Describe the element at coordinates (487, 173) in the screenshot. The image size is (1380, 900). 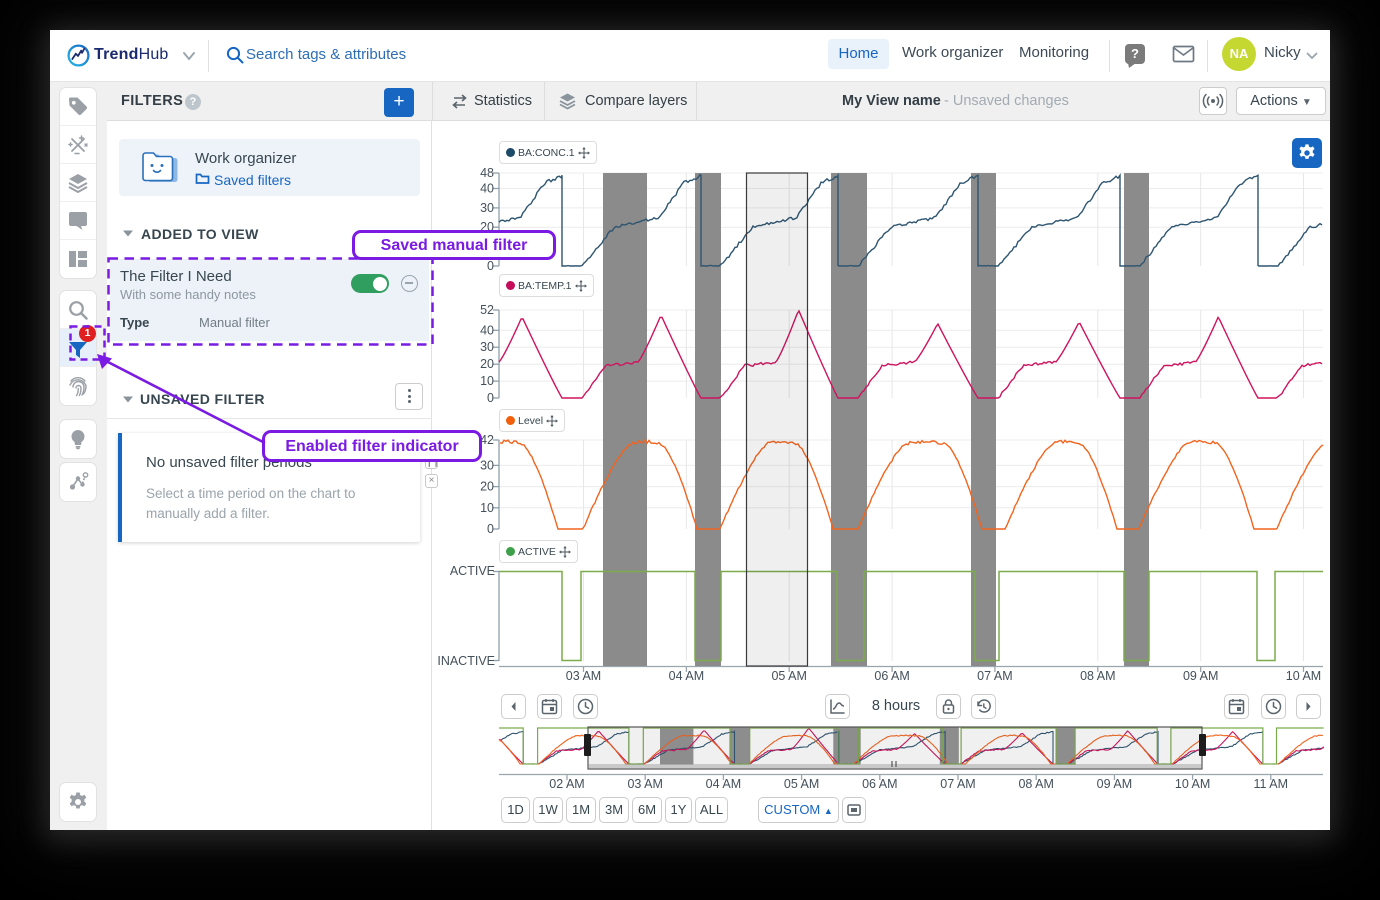
I see `svg-text: 48` at that location.